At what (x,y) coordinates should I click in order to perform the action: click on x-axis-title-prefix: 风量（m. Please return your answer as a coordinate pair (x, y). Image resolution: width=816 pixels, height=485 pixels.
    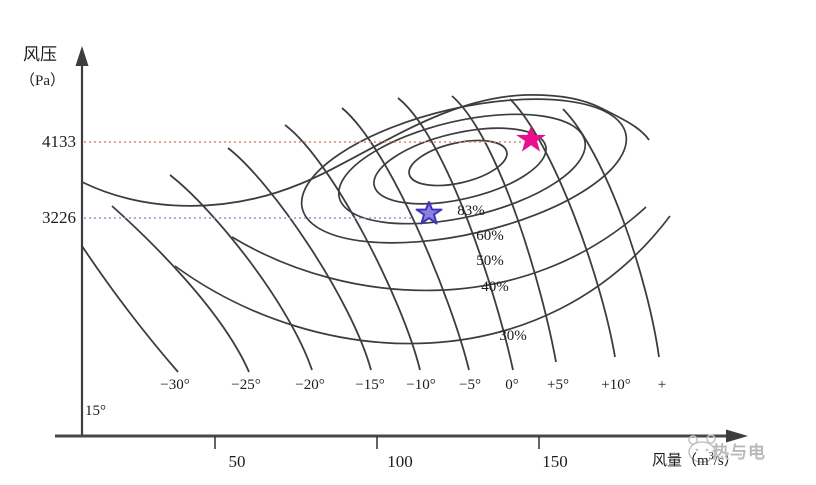
    Looking at the image, I should click on (680, 461).